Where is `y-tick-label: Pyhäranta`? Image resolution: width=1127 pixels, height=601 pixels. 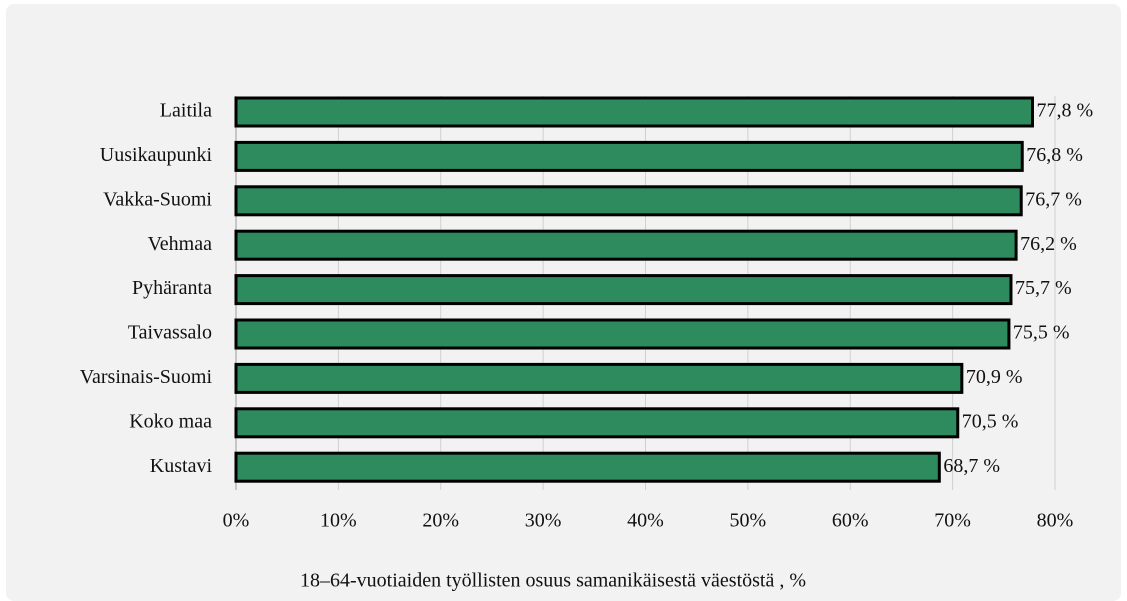 y-tick-label: Pyhäranta is located at coordinates (172, 288).